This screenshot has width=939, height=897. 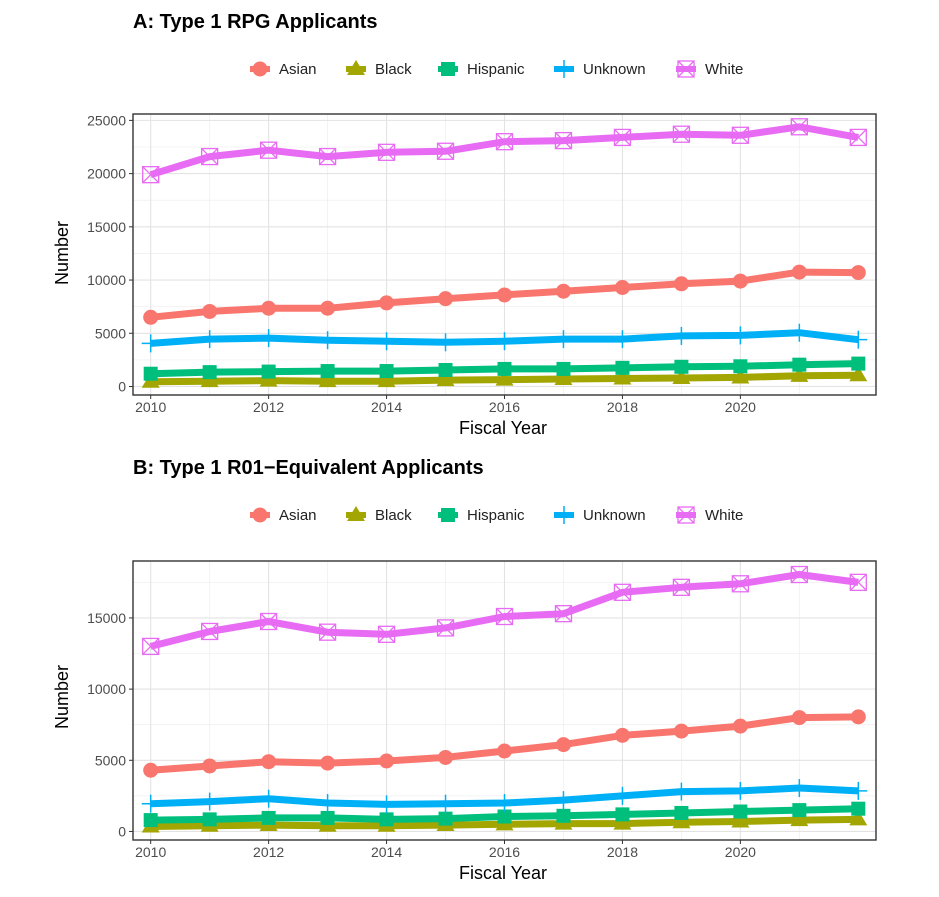 What do you see at coordinates (481, 69) in the screenshot?
I see `legend-item-hispanic: Hispanic` at bounding box center [481, 69].